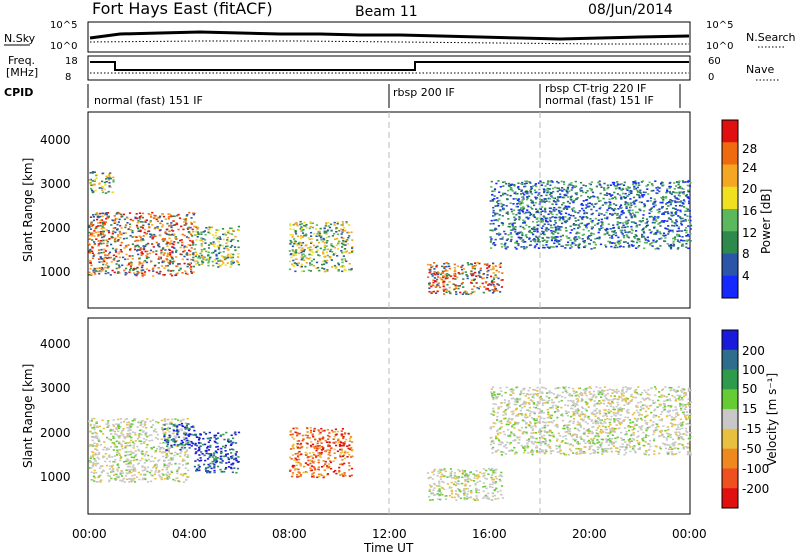 This screenshot has width=800, height=554. Describe the element at coordinates (185, 435) in the screenshot. I see `velocity-region-1-cell` at that location.